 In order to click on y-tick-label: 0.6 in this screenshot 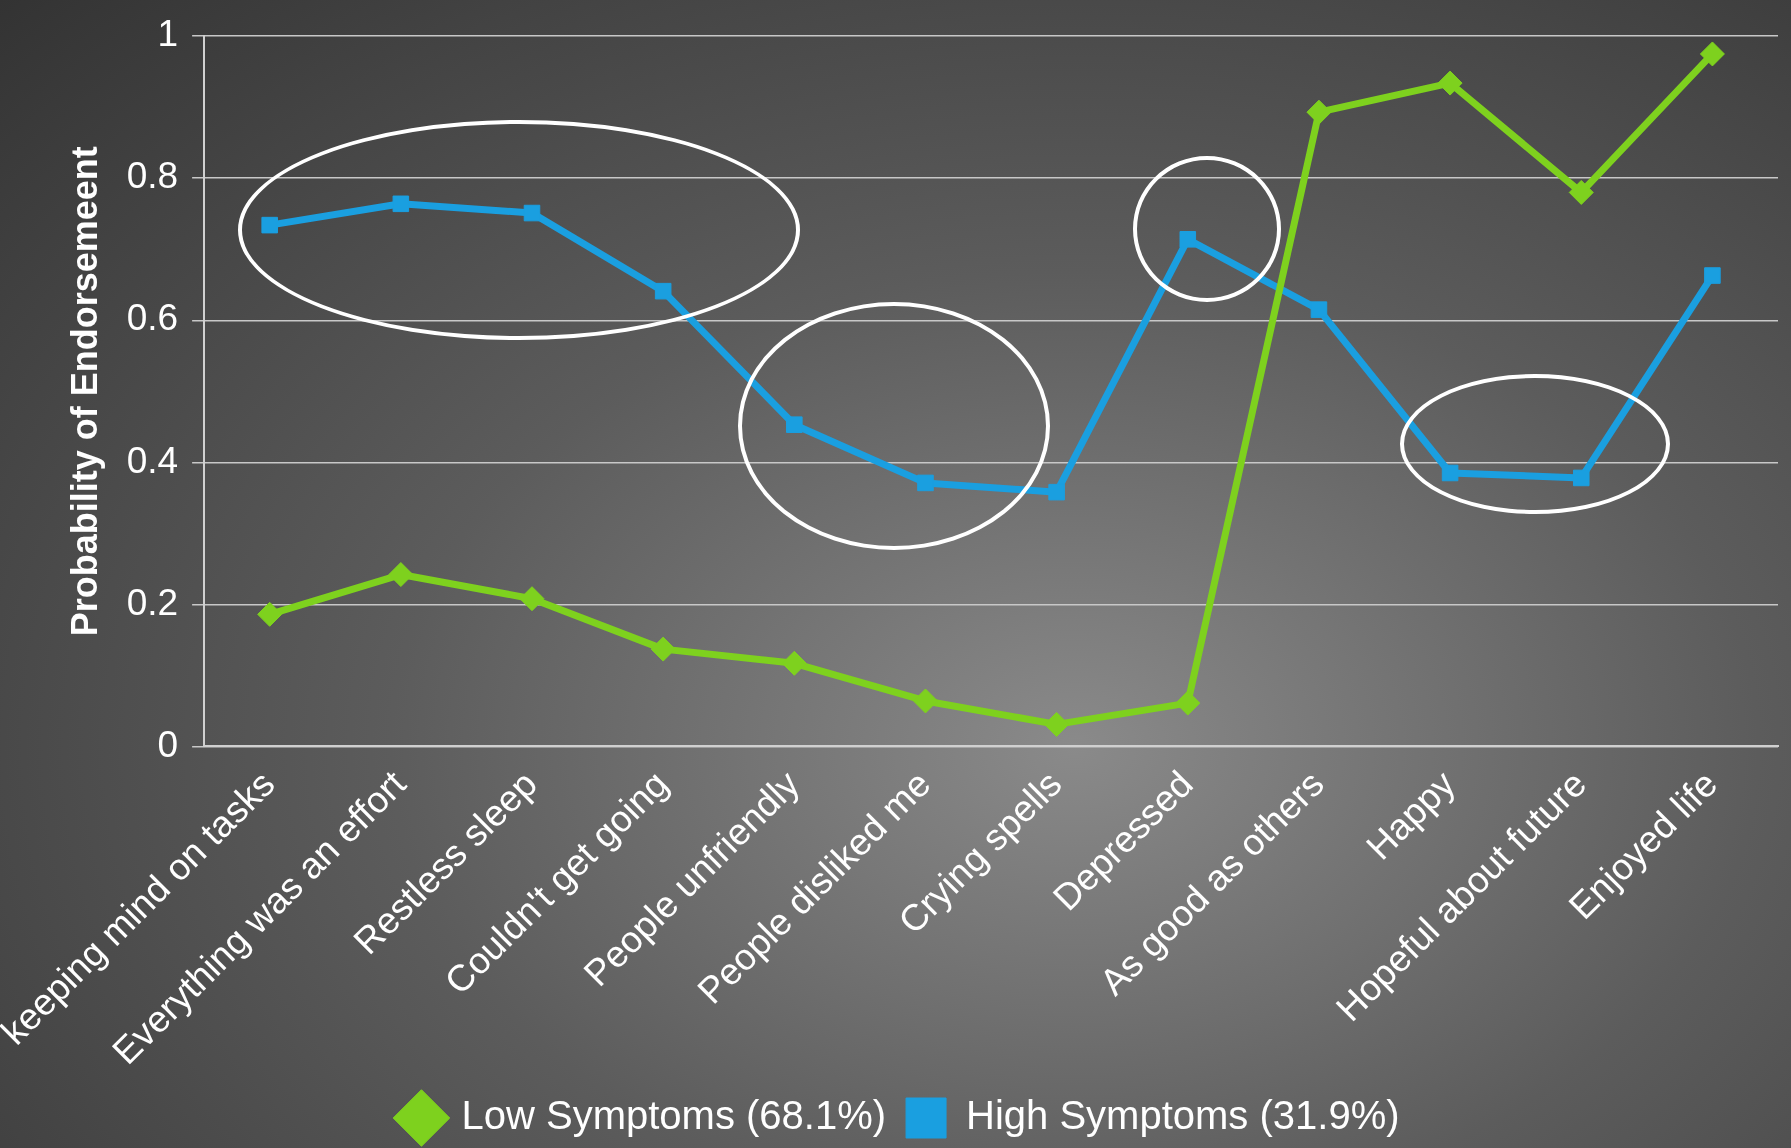, I will do `click(152, 318)`.